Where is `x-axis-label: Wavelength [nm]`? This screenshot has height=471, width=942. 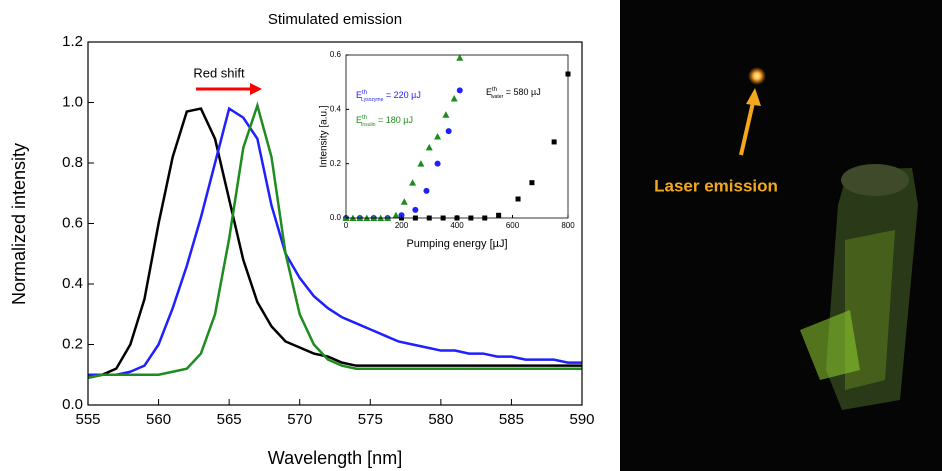
x-axis-label: Wavelength [nm] is located at coordinates (335, 458).